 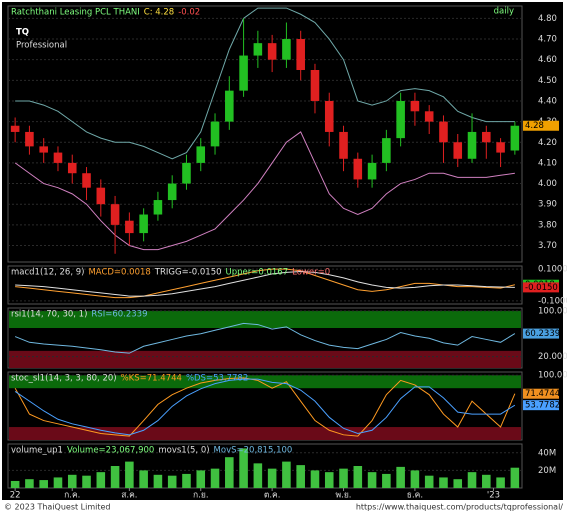 What do you see at coordinates (47, 273) in the screenshot?
I see `legend-text: macd1(12, 26, 9)` at bounding box center [47, 273].